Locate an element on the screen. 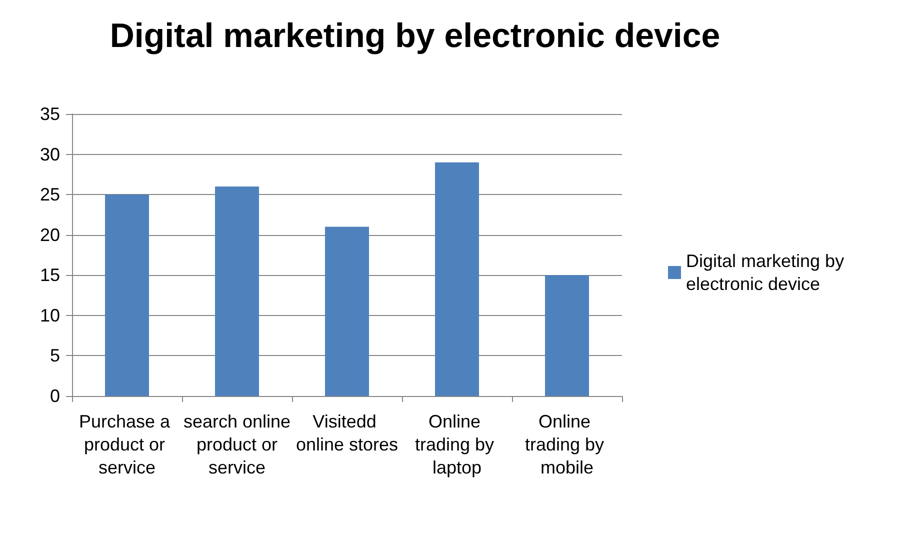  y-tick-label: 0 is located at coordinates (55, 396).